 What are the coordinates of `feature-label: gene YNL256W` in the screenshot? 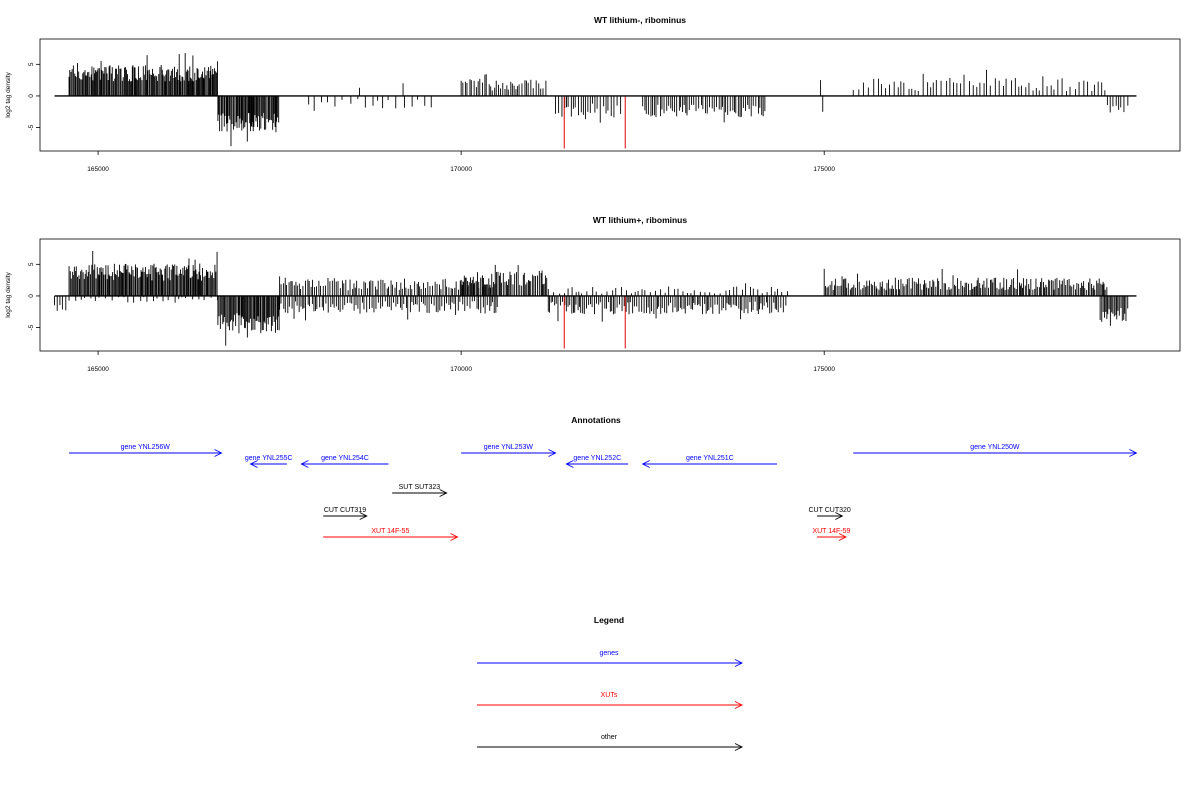 It's located at (146, 447).